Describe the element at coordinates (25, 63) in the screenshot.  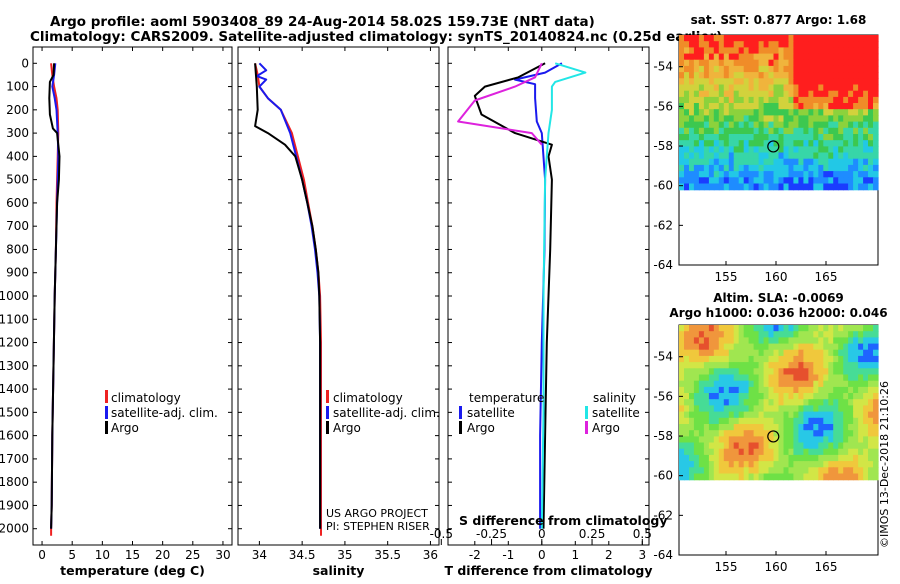
I see `depth-tick-label: 0` at that location.